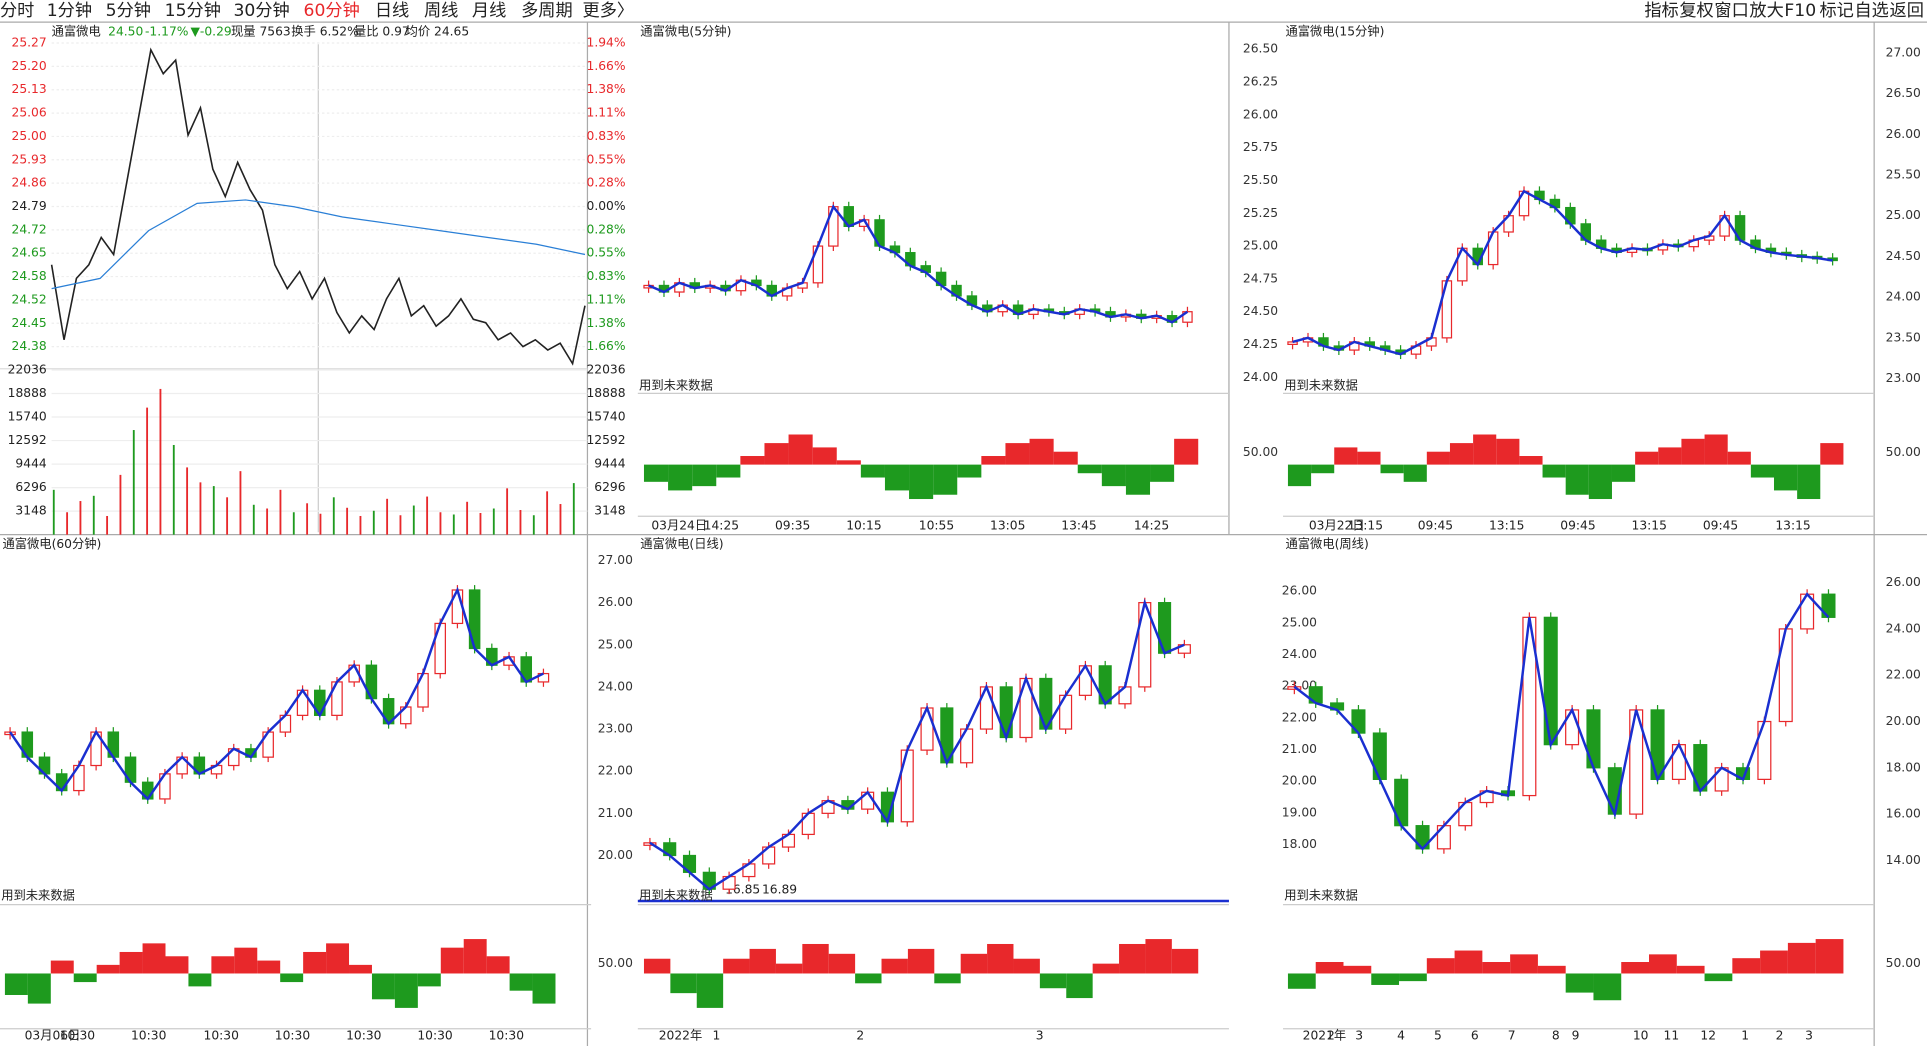 The image size is (1927, 1050). Describe the element at coordinates (392, 11) in the screenshot. I see `period-tab: 日线` at that location.